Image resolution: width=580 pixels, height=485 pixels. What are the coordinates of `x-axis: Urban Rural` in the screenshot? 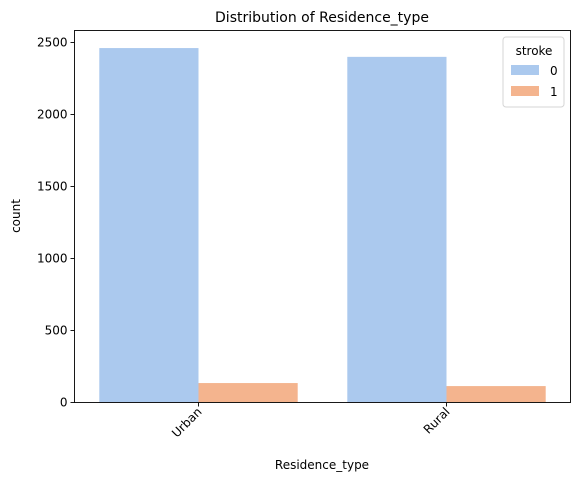 It's located at (311, 421).